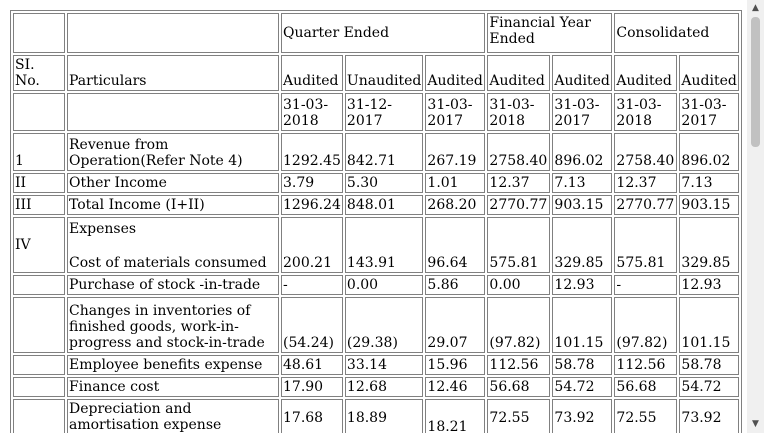  Describe the element at coordinates (39, 152) in the screenshot. I see `sl-no-cell: 1` at that location.